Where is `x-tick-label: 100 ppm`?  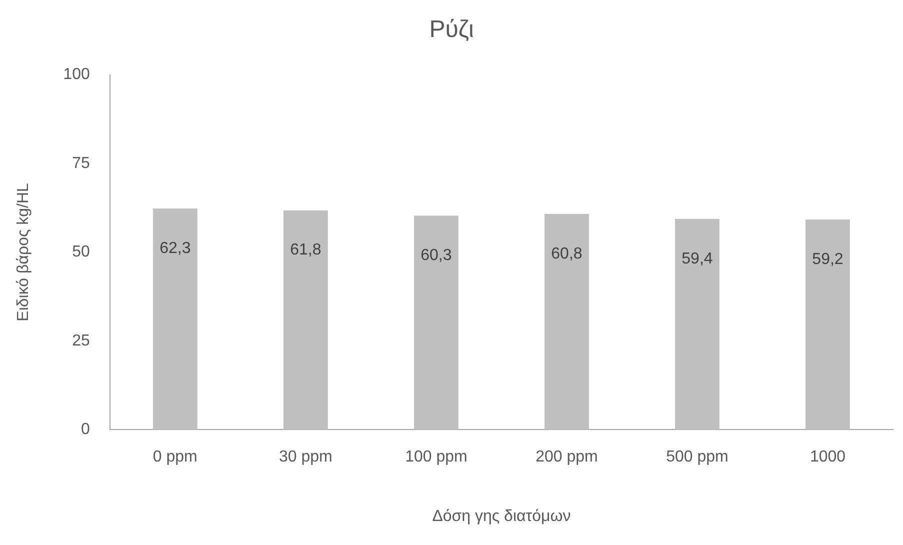
x-tick-label: 100 ppm is located at coordinates (436, 457).